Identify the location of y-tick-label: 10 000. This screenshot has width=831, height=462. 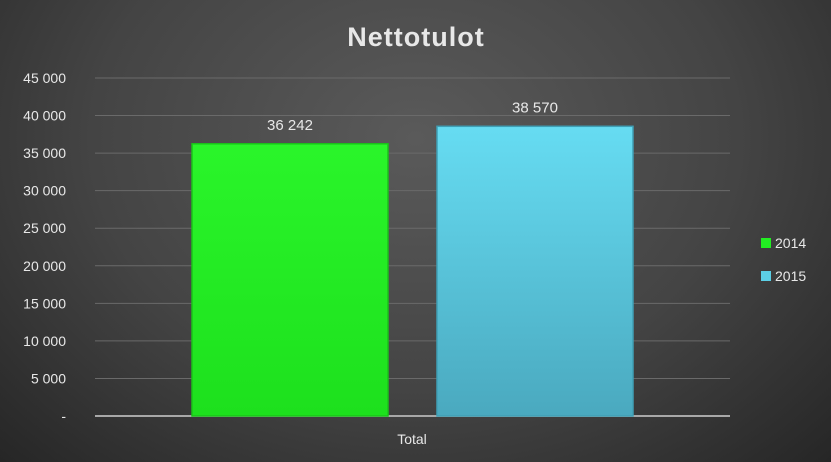
(44, 341).